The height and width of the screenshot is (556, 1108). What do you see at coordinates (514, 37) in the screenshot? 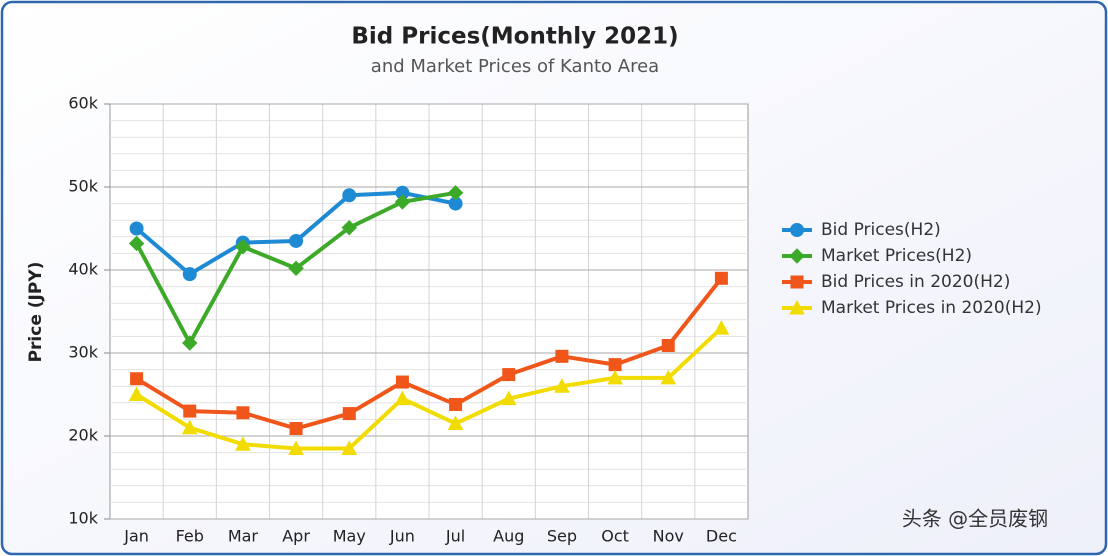
I see `chart-title: Bid Prices(Monthly 2021)` at bounding box center [514, 37].